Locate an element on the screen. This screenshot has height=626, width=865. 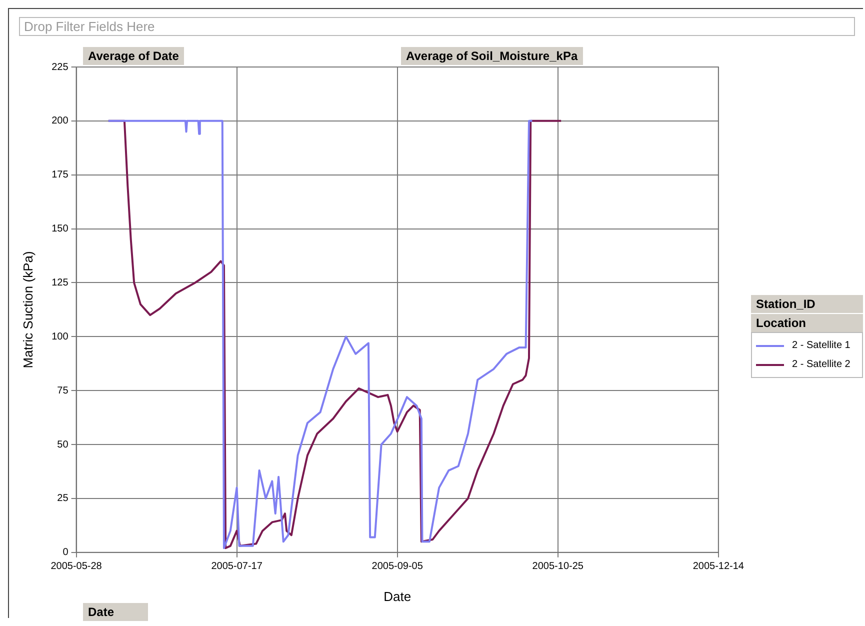
x-tick-label: 2005-12-14 is located at coordinates (718, 566).